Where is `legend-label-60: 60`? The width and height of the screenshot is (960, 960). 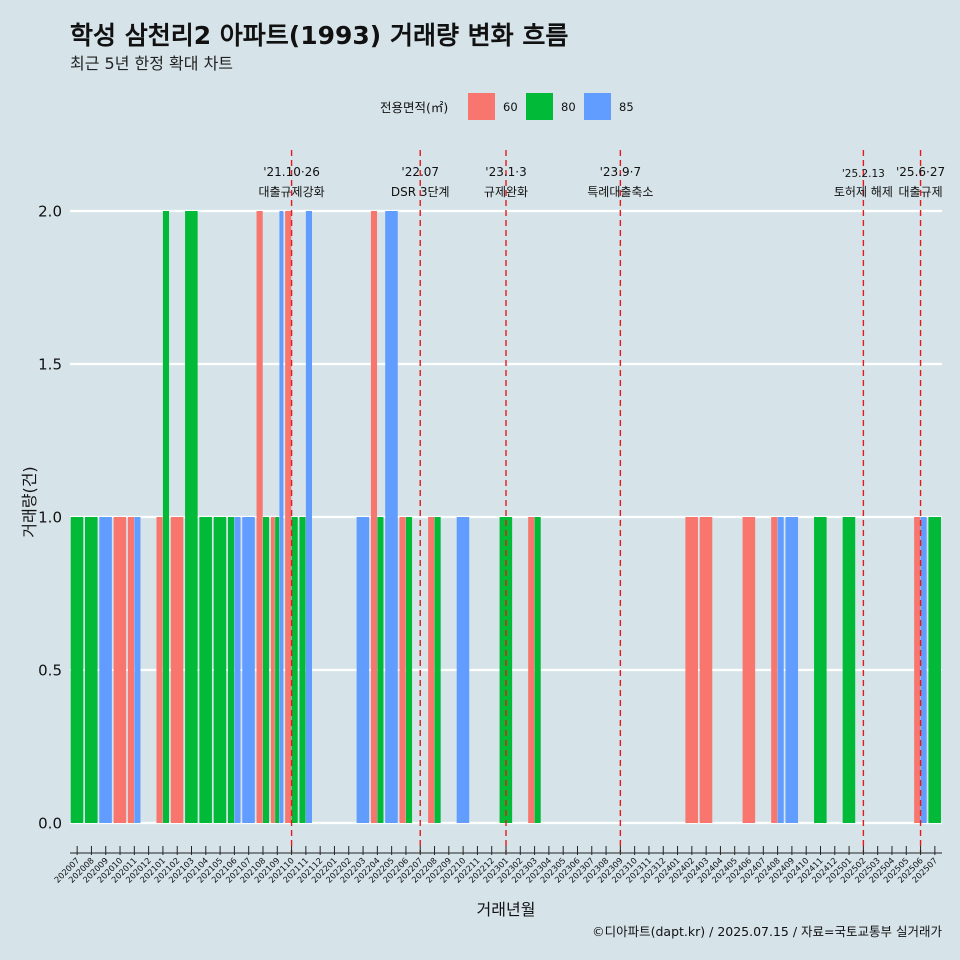
legend-label-60: 60 is located at coordinates (510, 107).